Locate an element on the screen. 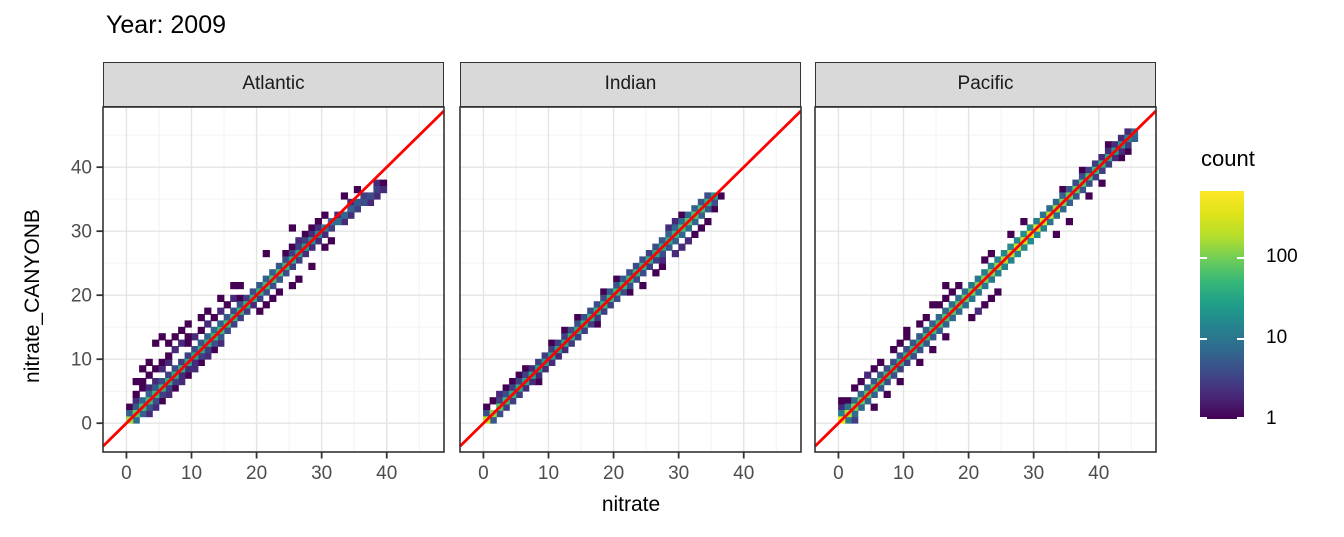 This screenshot has width=1344, height=537. colorbar-tick is located at coordinates (1203, 258).